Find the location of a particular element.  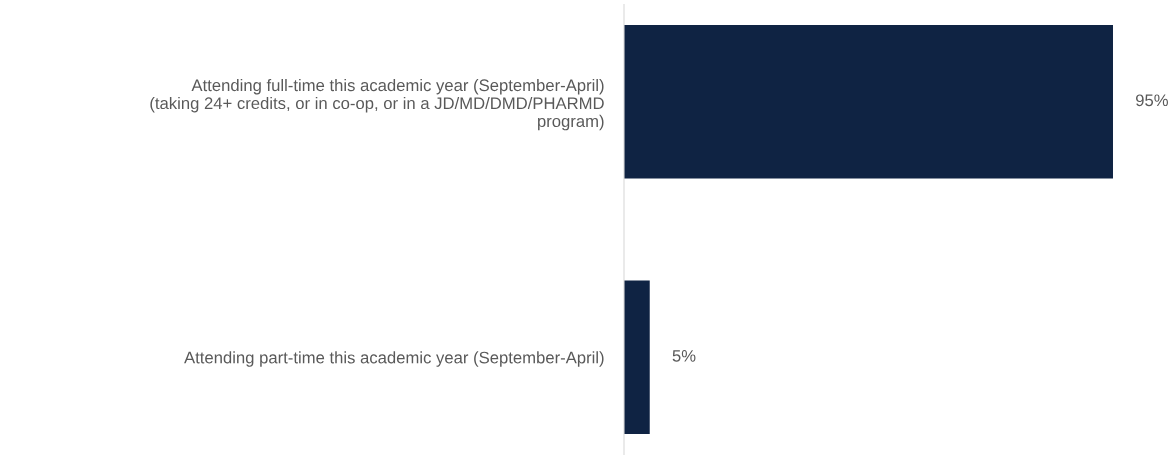

data-label: 95% is located at coordinates (1152, 100).